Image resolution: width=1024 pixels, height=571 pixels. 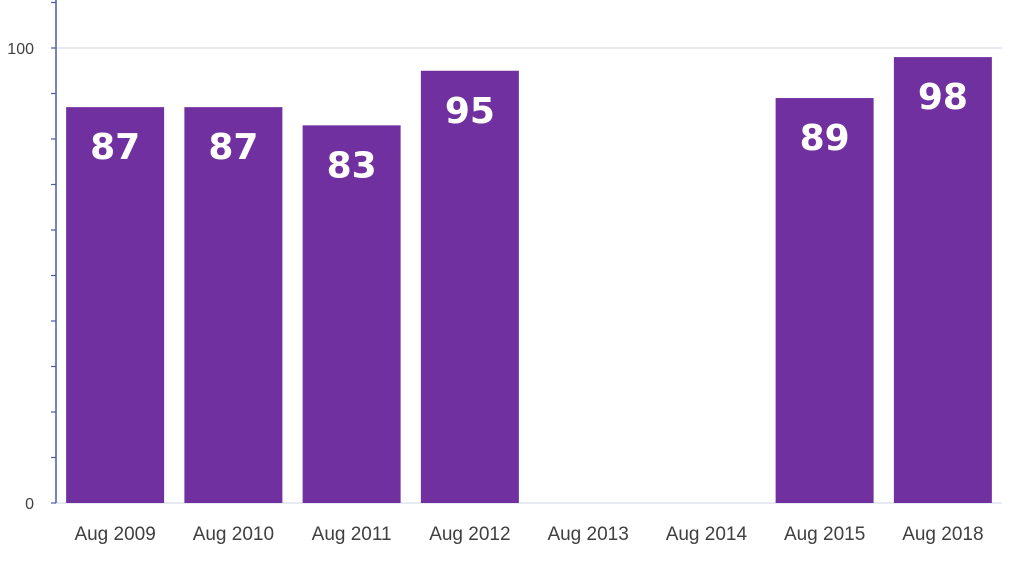 What do you see at coordinates (54, 252) in the screenshot?
I see `y-axis` at bounding box center [54, 252].